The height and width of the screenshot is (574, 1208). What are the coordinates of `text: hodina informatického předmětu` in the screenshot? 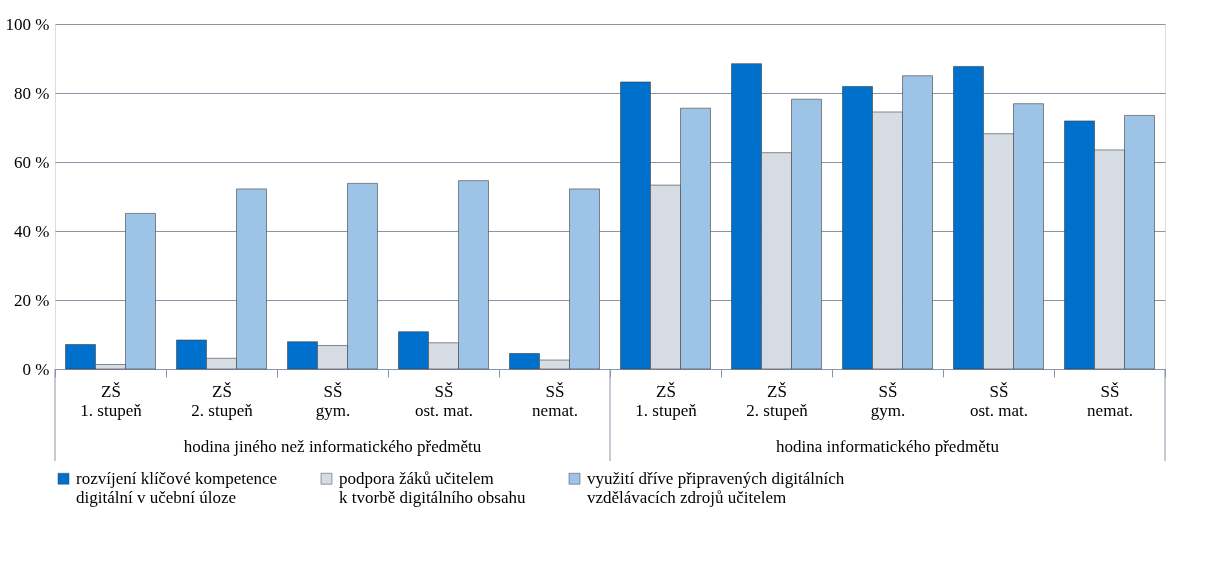 It's located at (888, 446).